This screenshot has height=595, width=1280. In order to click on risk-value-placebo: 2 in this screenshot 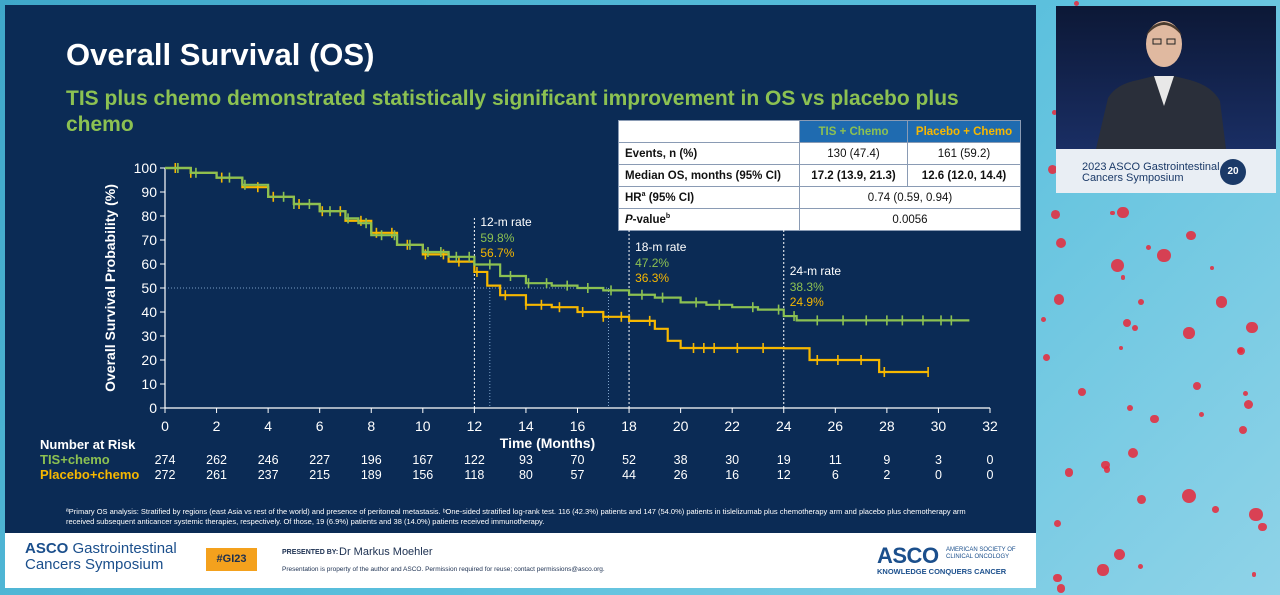, I will do `click(887, 475)`.